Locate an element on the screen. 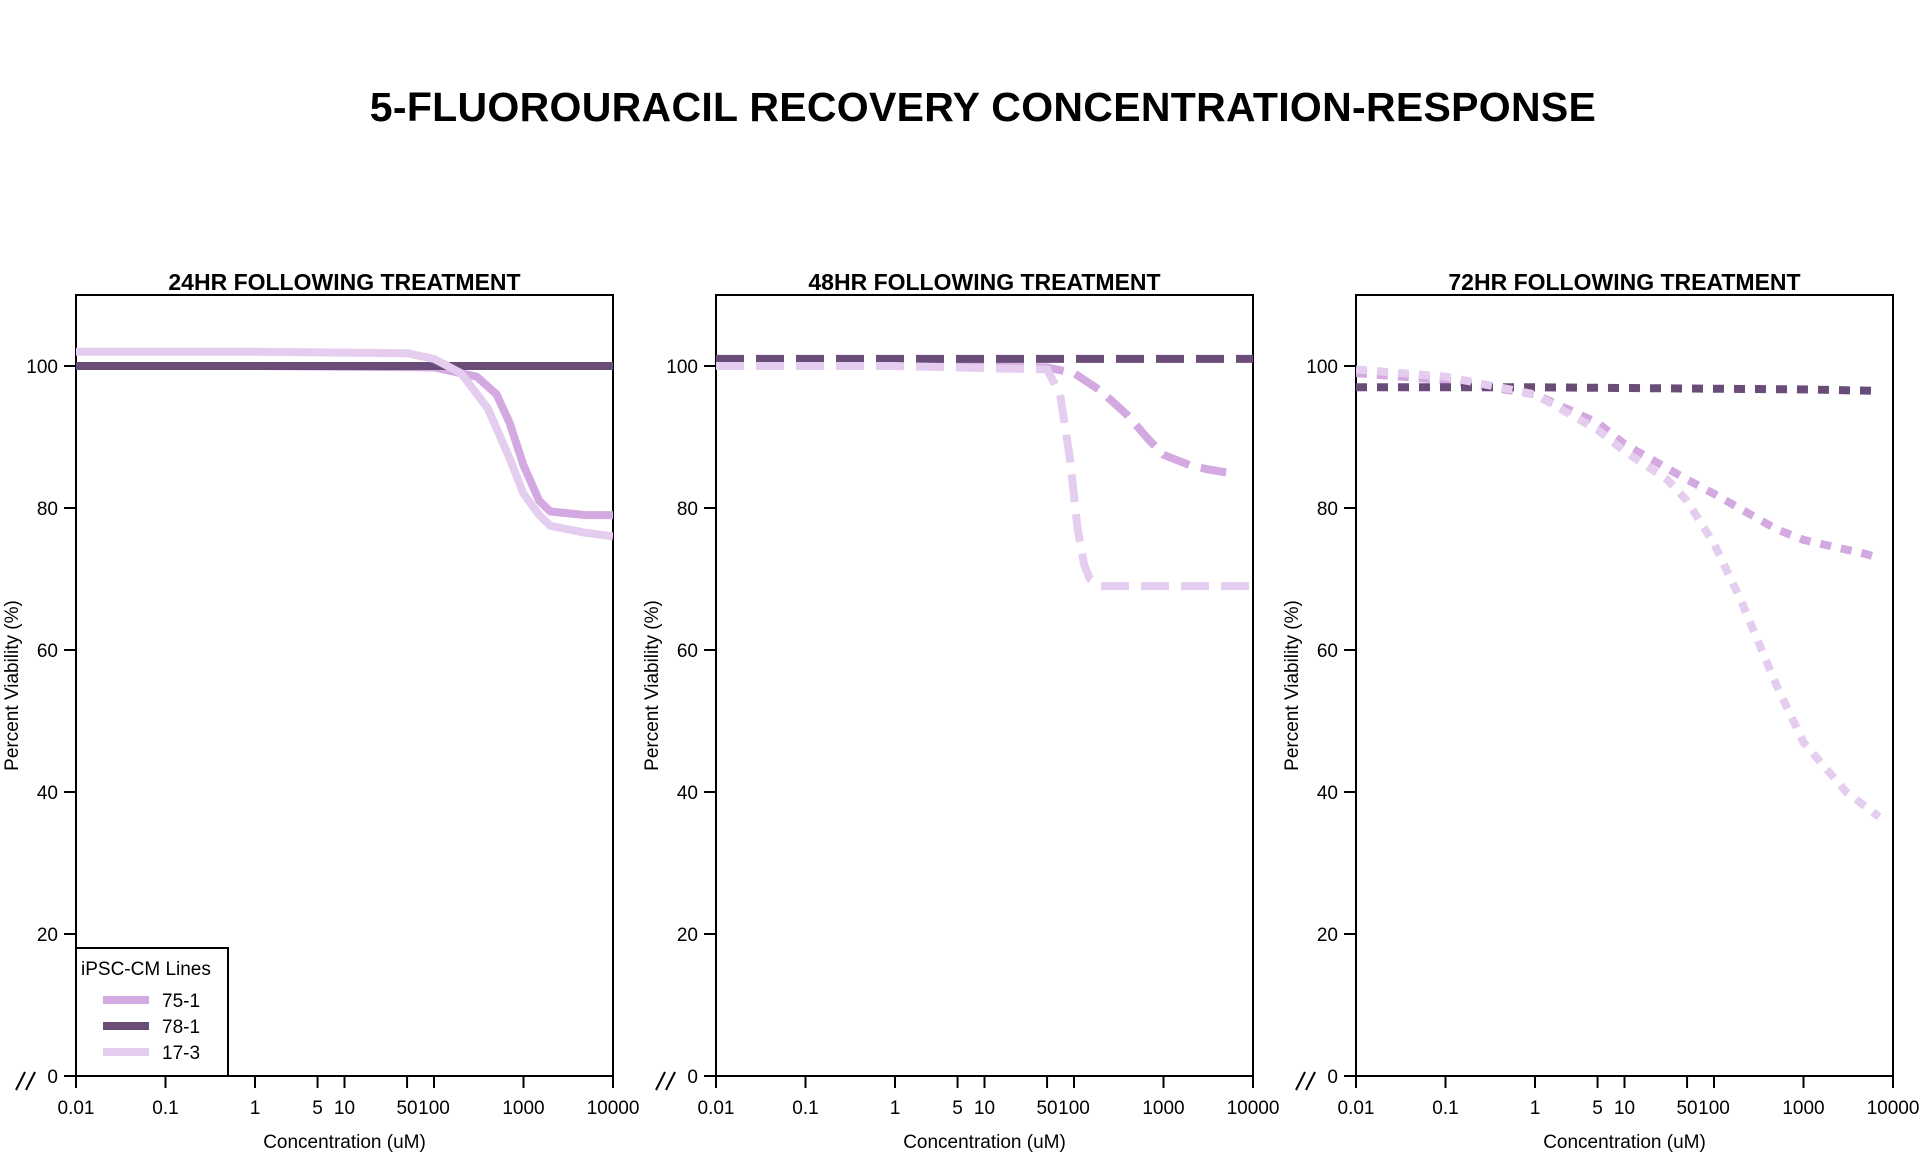 The height and width of the screenshot is (1152, 1920). legend-box is located at coordinates (152, 1012).